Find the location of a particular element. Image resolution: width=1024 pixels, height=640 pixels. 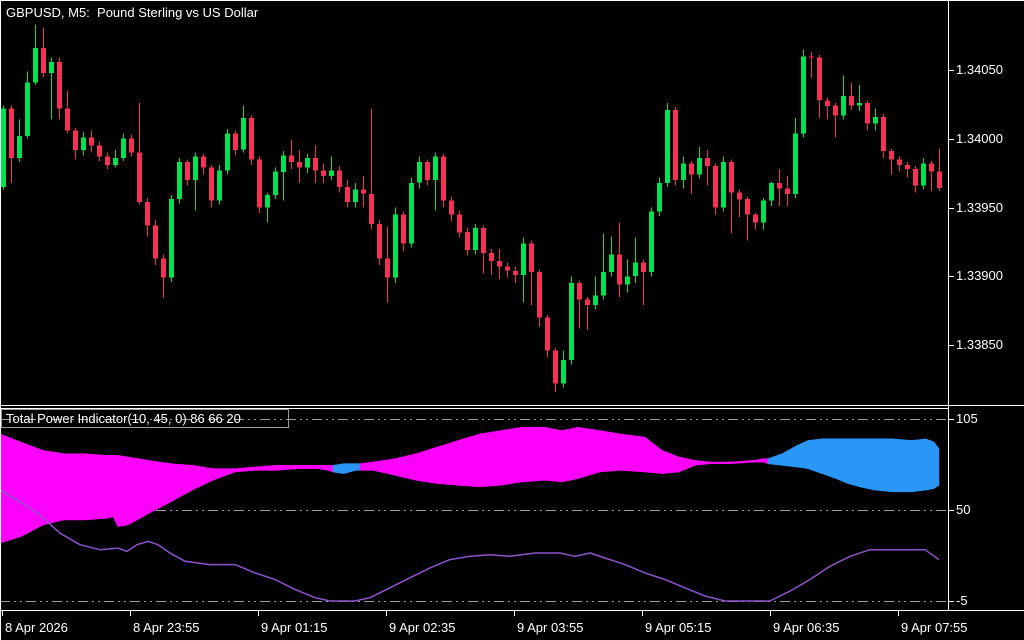

time-tick-label: 8 Apr 23:55 is located at coordinates (166, 627).